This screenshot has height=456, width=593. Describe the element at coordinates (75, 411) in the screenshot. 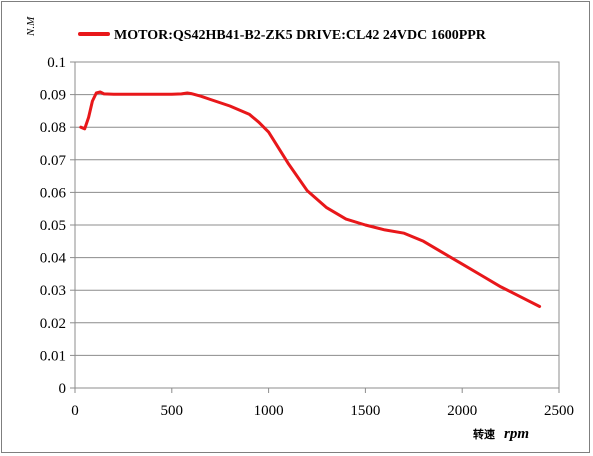

I see `x-tick-label: 0` at that location.